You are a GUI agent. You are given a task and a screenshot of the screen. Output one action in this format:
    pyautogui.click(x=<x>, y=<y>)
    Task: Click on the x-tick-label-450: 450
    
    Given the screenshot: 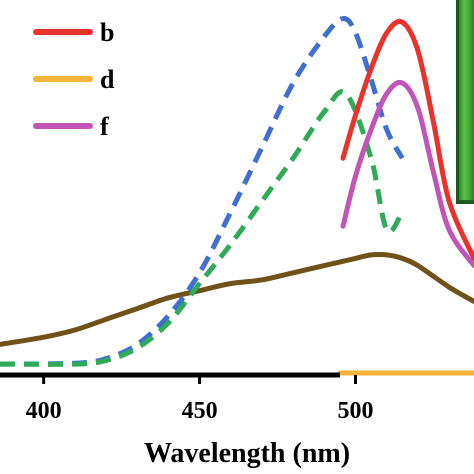 What is the action you would take?
    pyautogui.click(x=200, y=411)
    